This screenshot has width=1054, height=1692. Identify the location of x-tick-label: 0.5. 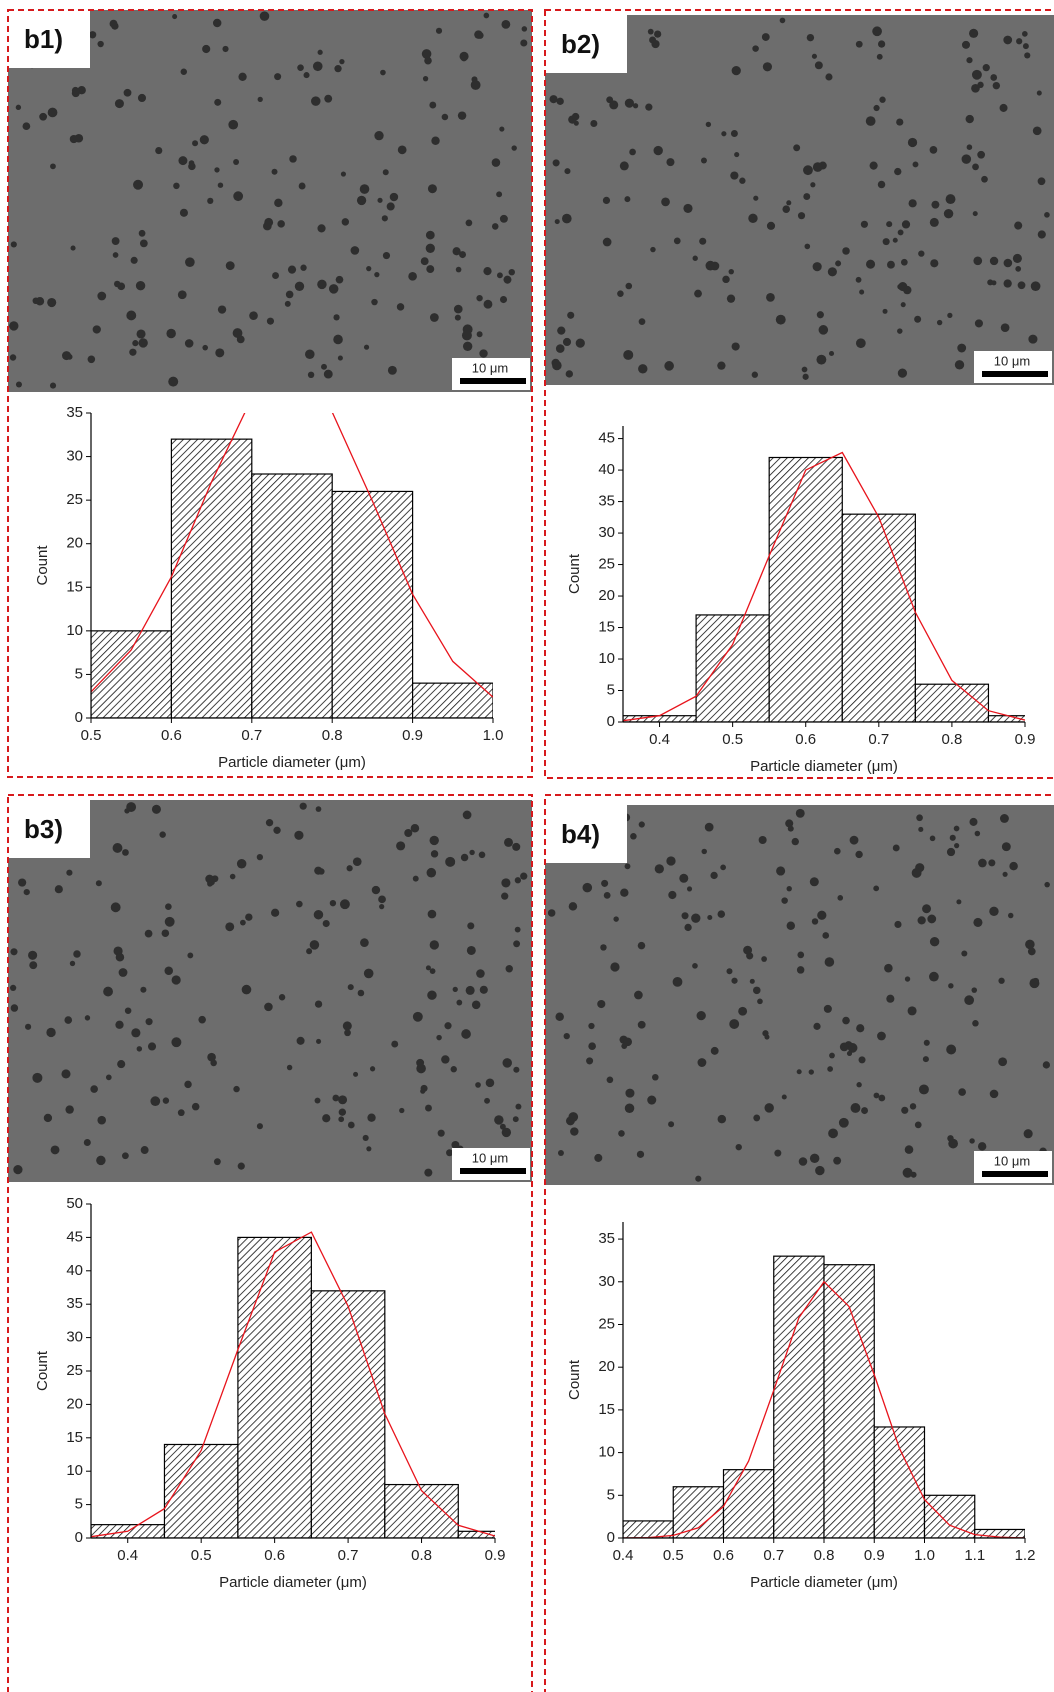
(673, 1555).